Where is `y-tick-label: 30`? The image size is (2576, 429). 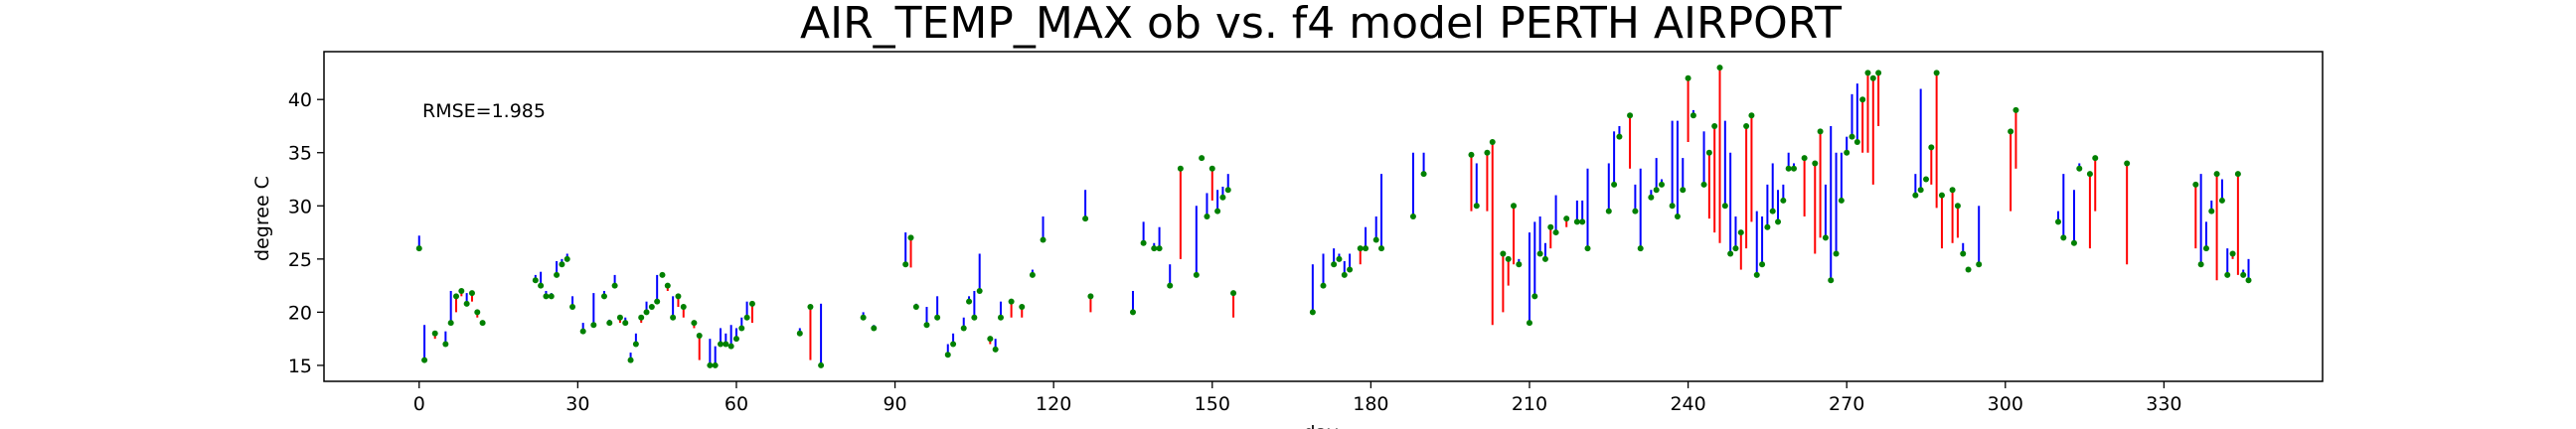
y-tick-label: 30 is located at coordinates (300, 207).